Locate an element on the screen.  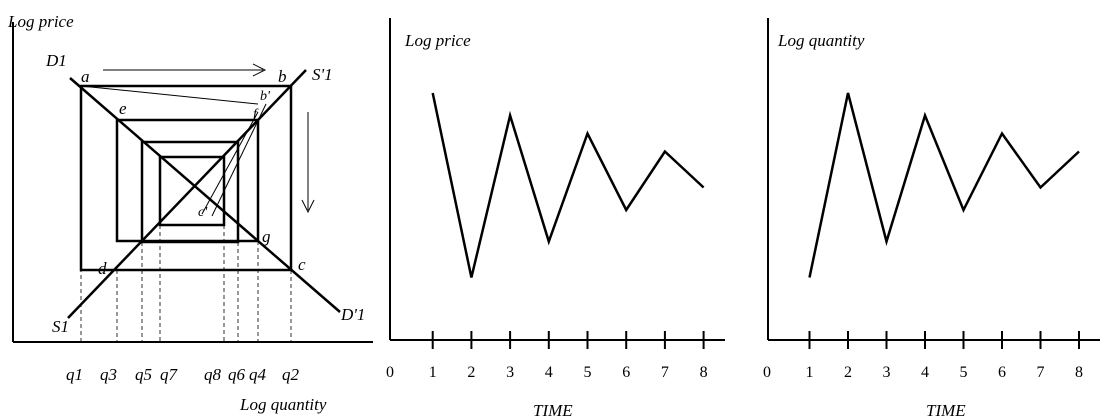
q-label-q2: q2 is located at coordinates (291, 374).